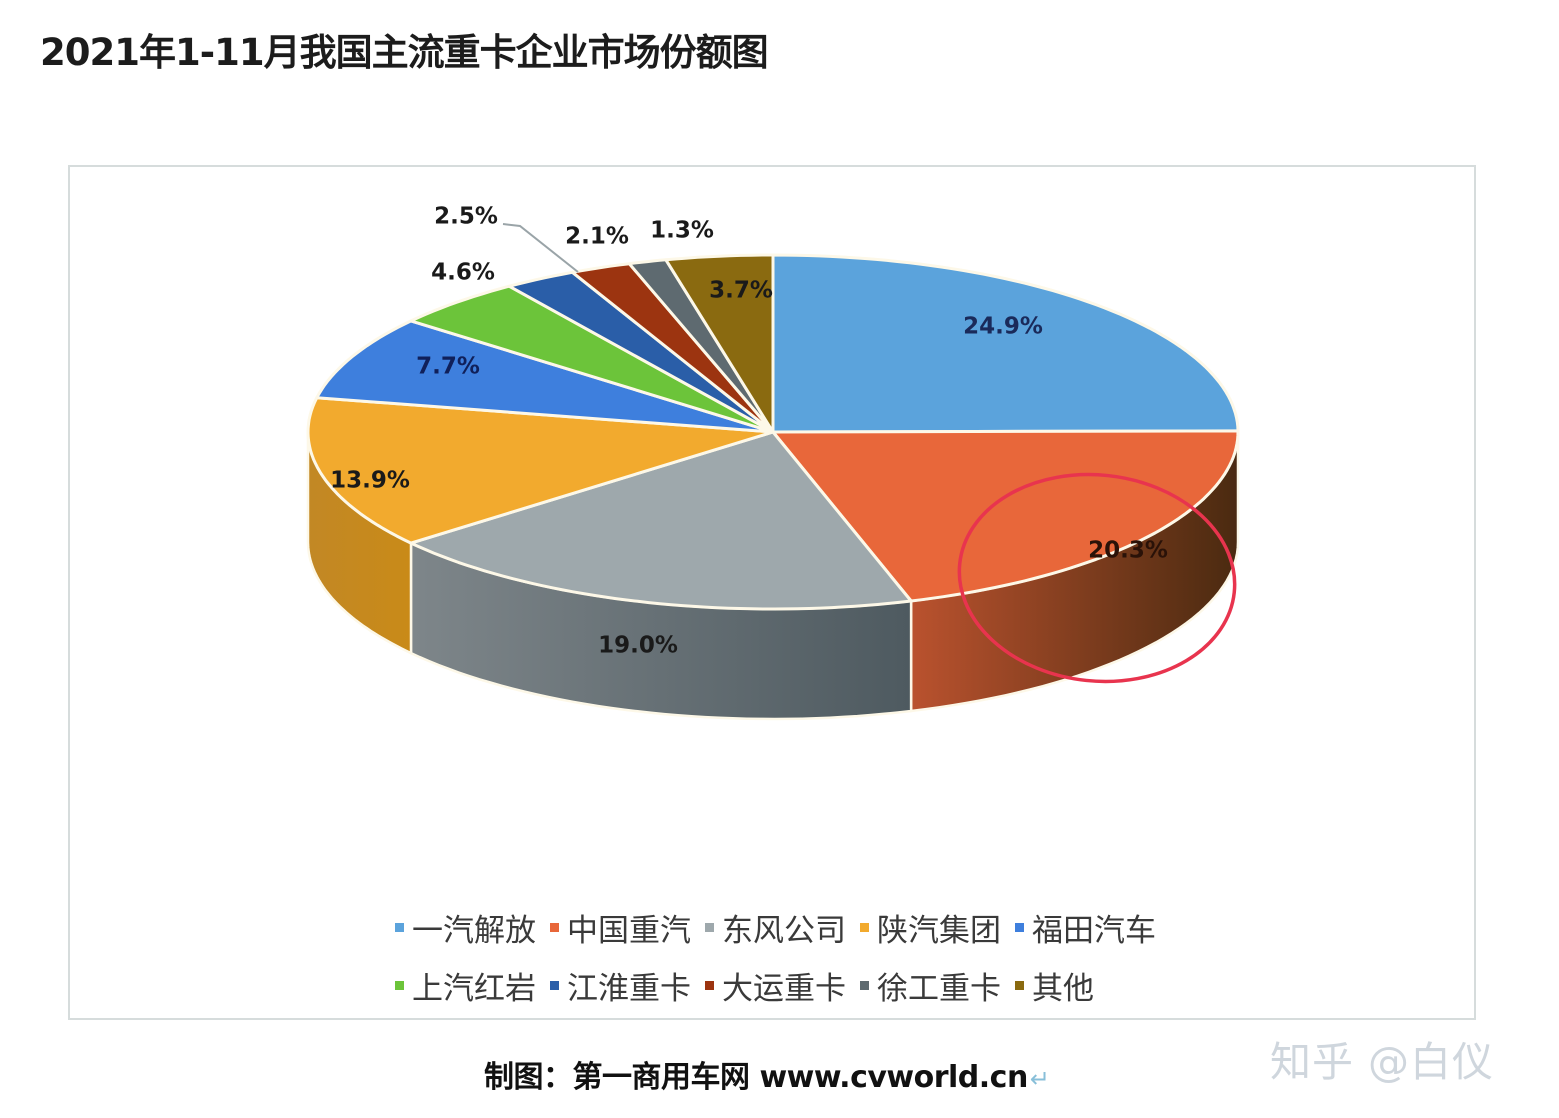  What do you see at coordinates (1003, 327) in the screenshot?
I see `data-label-0: 24.9%` at bounding box center [1003, 327].